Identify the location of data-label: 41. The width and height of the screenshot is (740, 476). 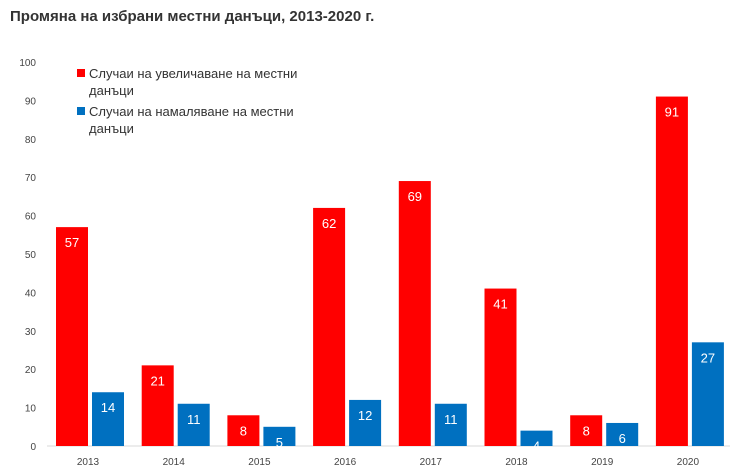
(500, 304).